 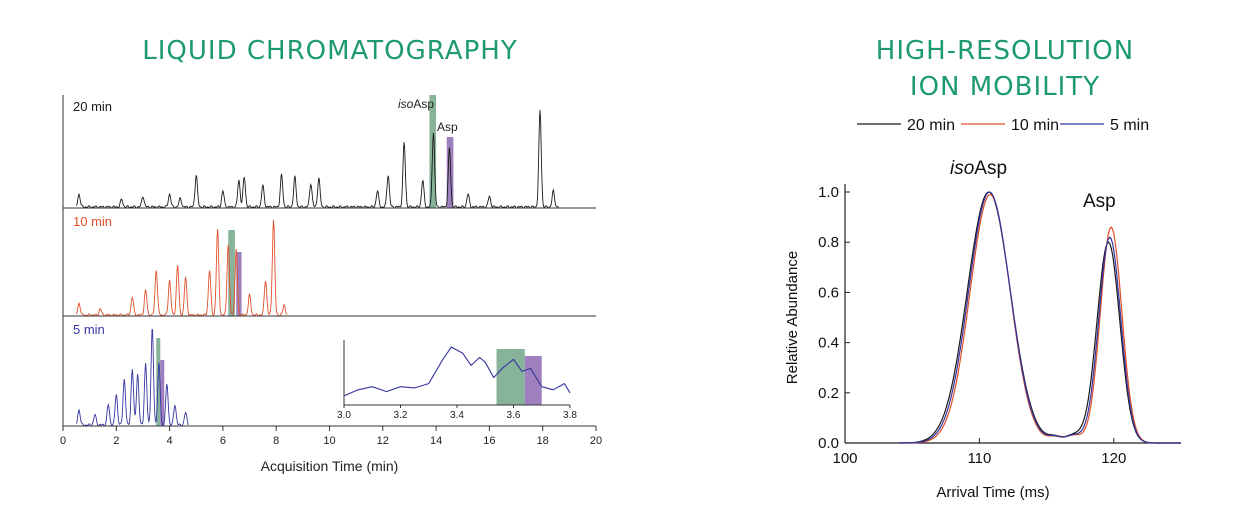 I want to click on im-y-tick-label: 1.0, so click(x=828, y=192).